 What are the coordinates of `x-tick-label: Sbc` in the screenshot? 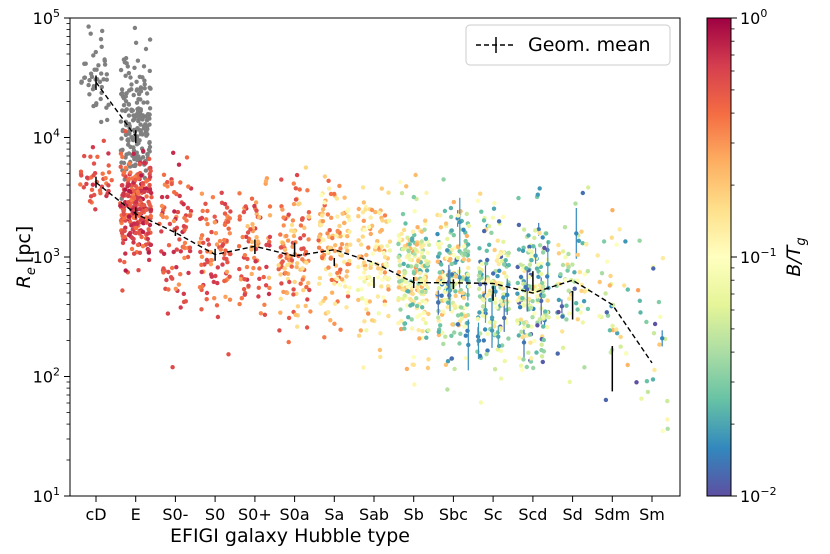 It's located at (453, 514).